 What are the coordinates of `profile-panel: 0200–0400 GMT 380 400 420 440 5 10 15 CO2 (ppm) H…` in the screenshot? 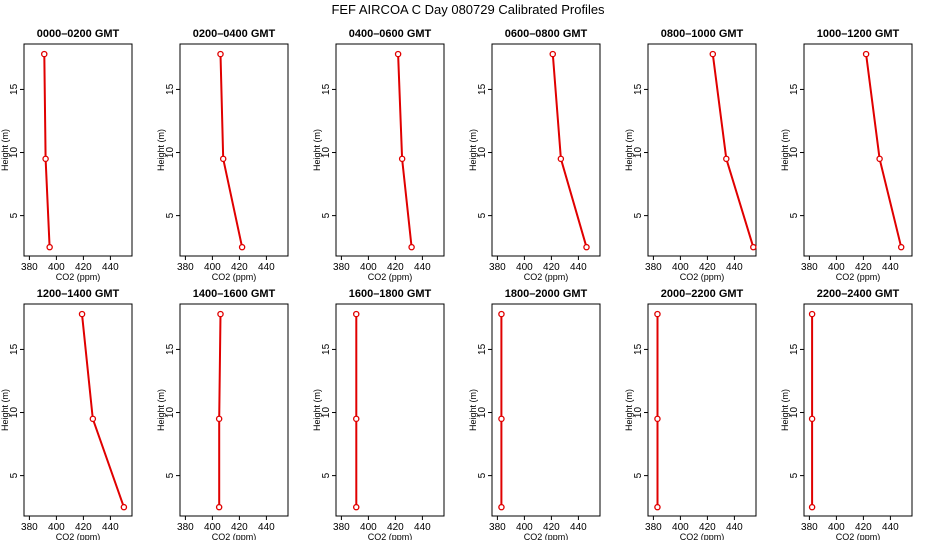 It's located at (222, 155).